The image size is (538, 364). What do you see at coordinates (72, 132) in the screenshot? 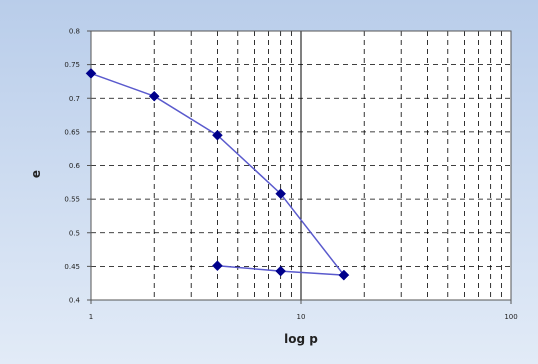
I see `y-tick-label: 0.65` at bounding box center [72, 132].